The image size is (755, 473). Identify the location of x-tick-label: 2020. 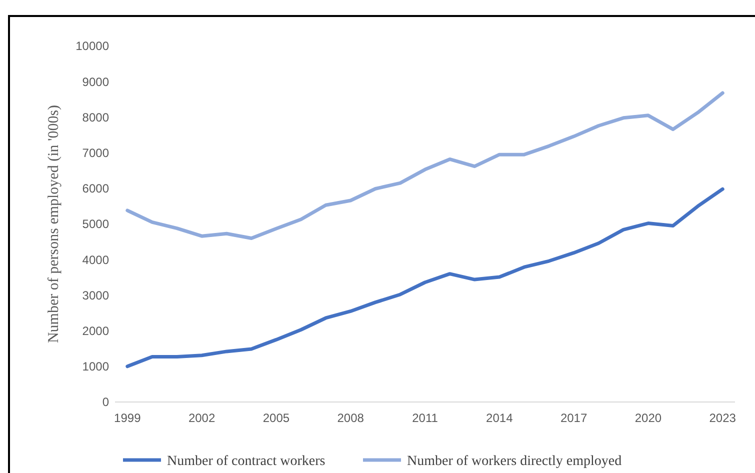
(648, 418).